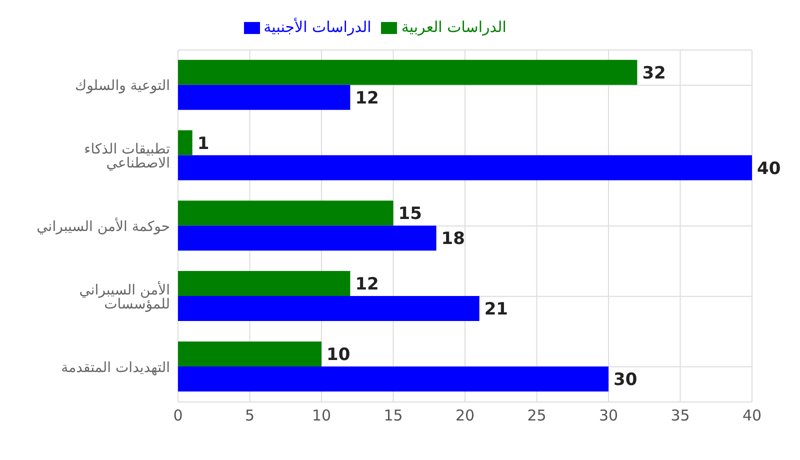  What do you see at coordinates (322, 415) in the screenshot?
I see `x-tick-label: 10` at bounding box center [322, 415].